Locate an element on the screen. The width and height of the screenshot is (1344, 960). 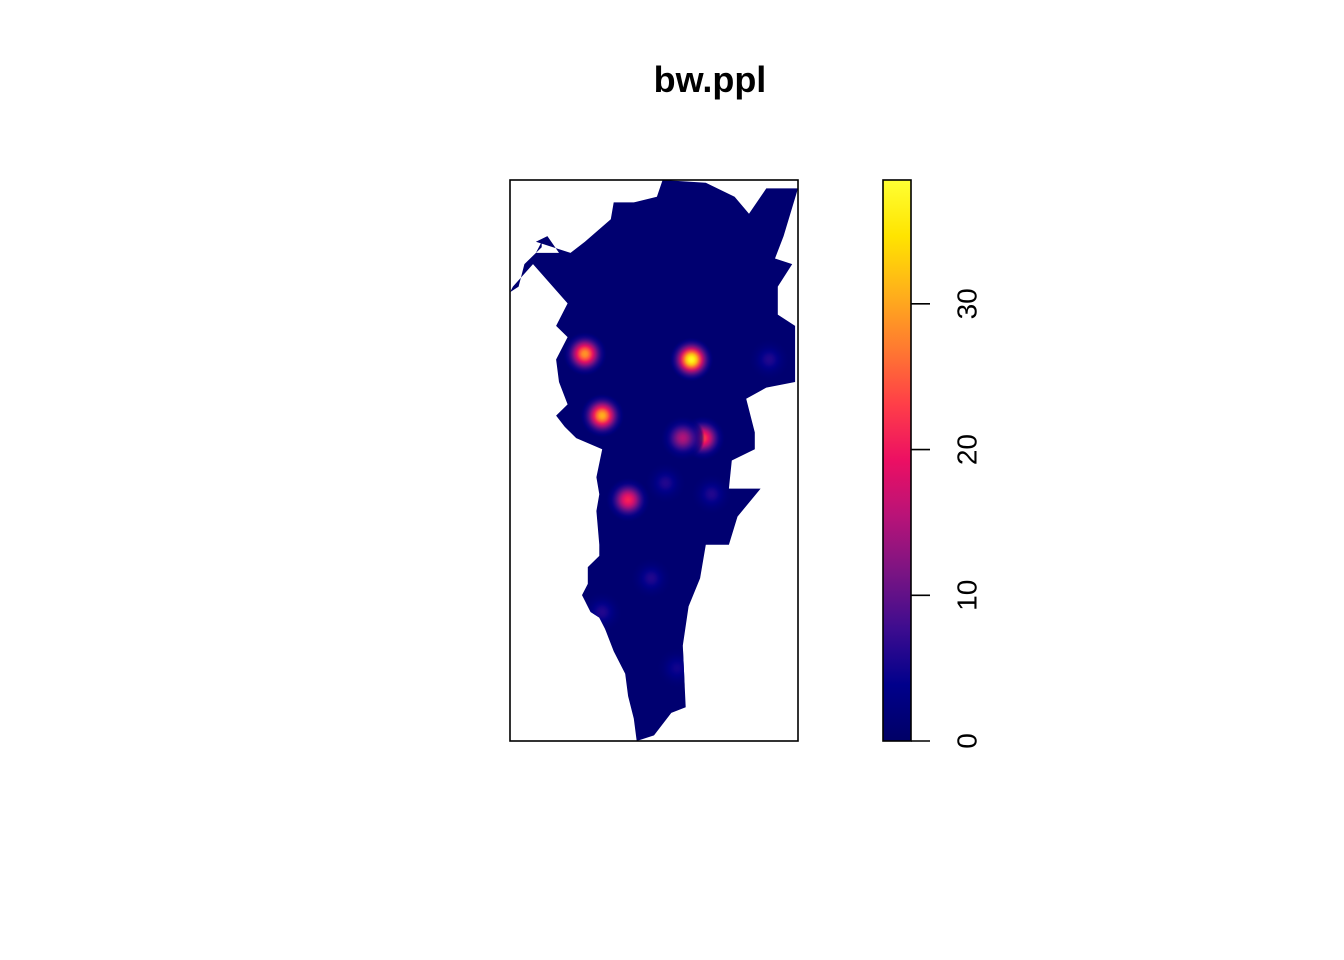
plot-frame is located at coordinates (654, 460).